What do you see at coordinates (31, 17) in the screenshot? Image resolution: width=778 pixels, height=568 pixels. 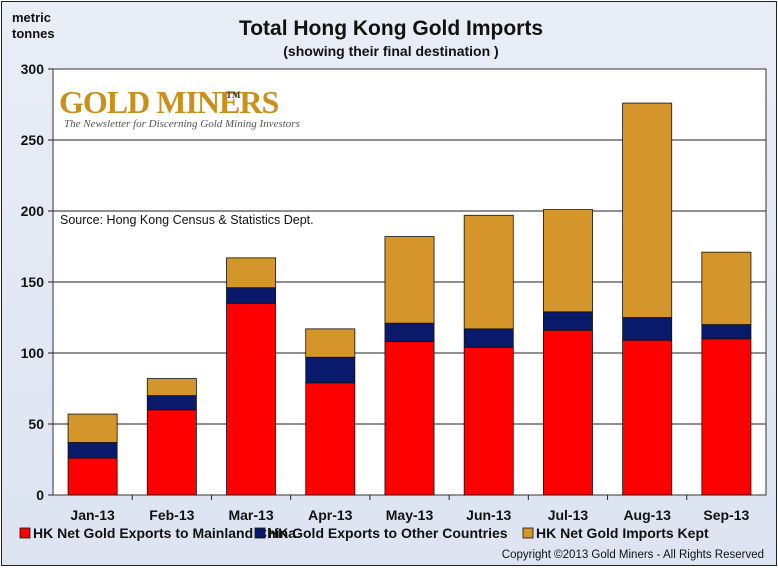 I see `y-axis-label-line1: metric` at bounding box center [31, 17].